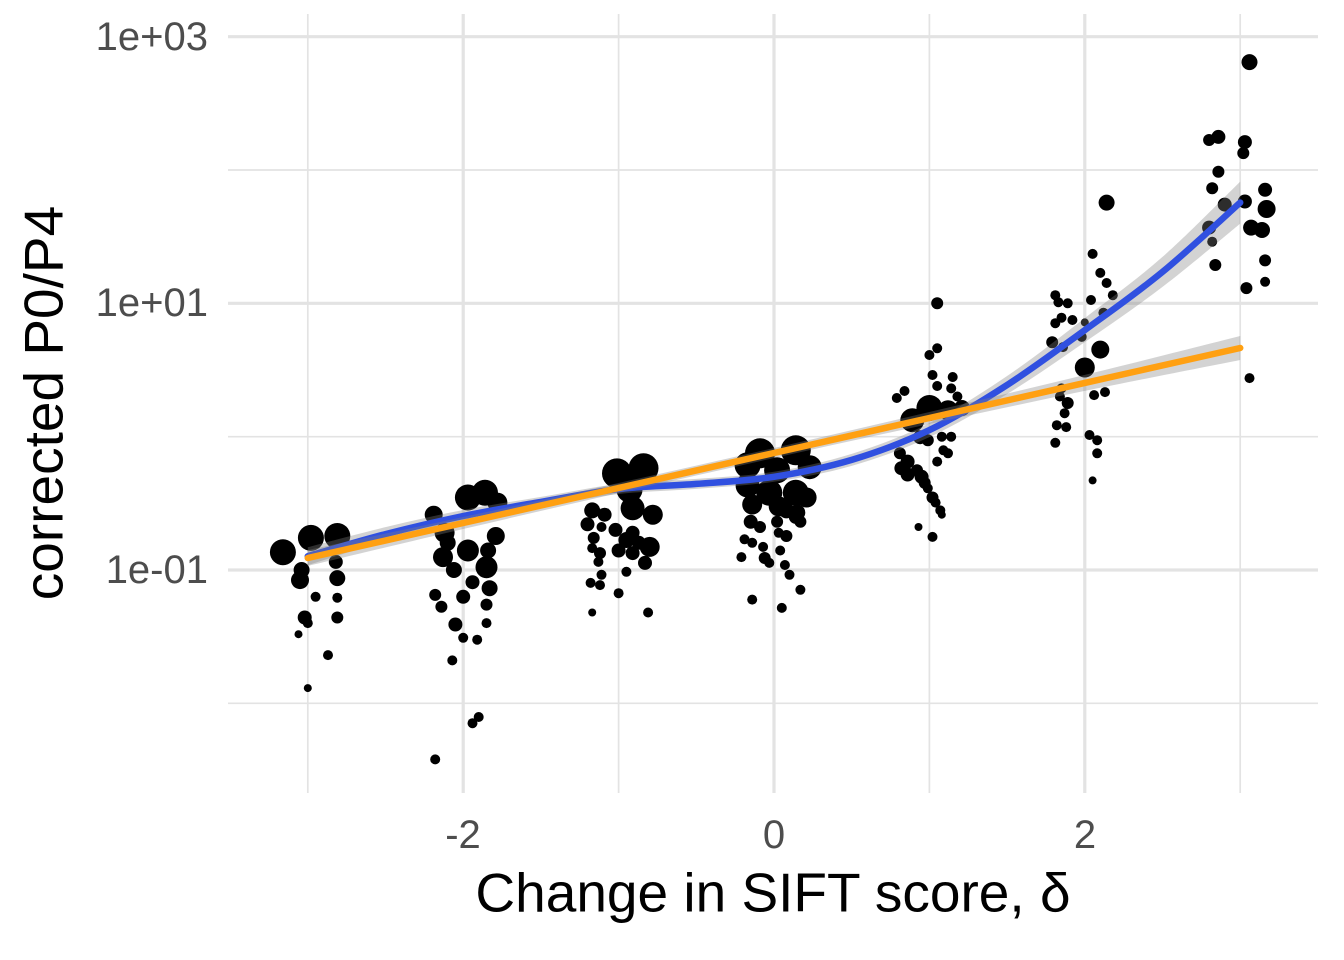  Describe the element at coordinates (43, 403) in the screenshot. I see `y-axis-title: corrected P0/P4` at that location.